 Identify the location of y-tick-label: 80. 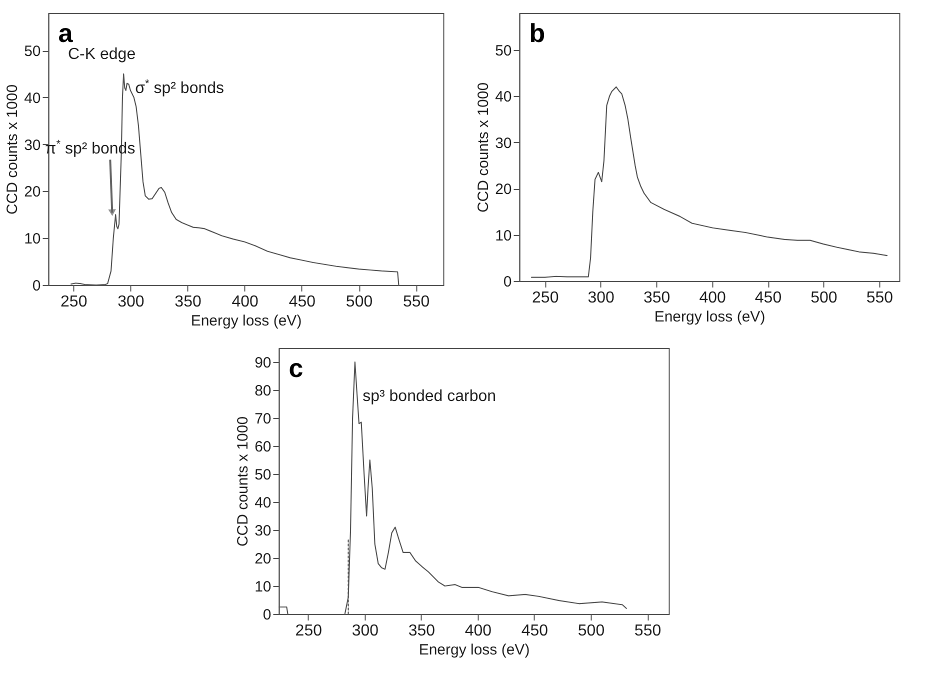
(263, 391).